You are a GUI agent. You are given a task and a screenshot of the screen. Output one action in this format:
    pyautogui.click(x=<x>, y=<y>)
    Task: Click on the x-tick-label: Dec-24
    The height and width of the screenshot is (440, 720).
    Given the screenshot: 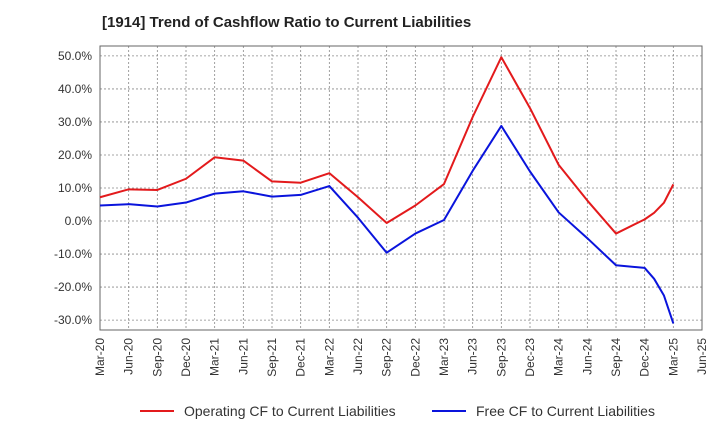 What is the action you would take?
    pyautogui.click(x=645, y=357)
    